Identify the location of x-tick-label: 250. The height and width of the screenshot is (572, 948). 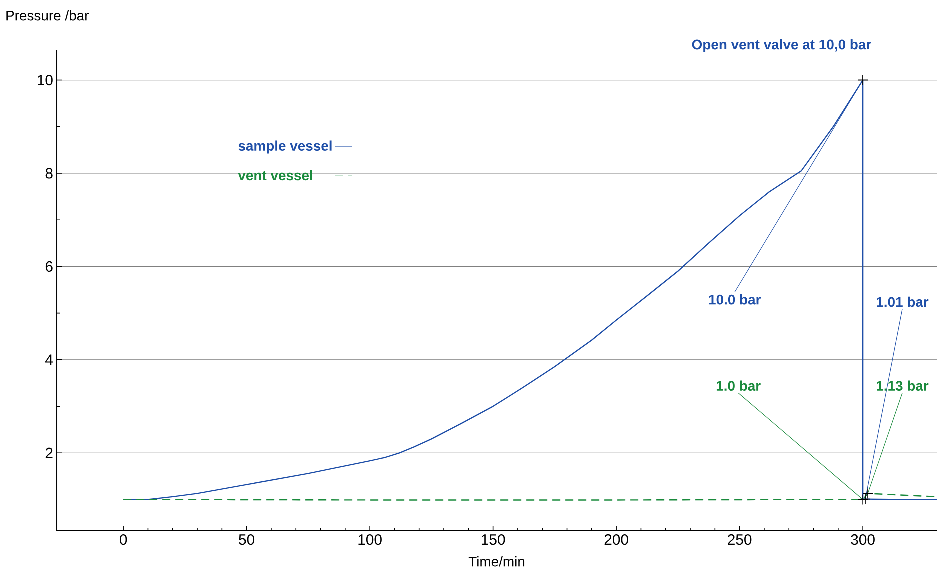
(740, 540).